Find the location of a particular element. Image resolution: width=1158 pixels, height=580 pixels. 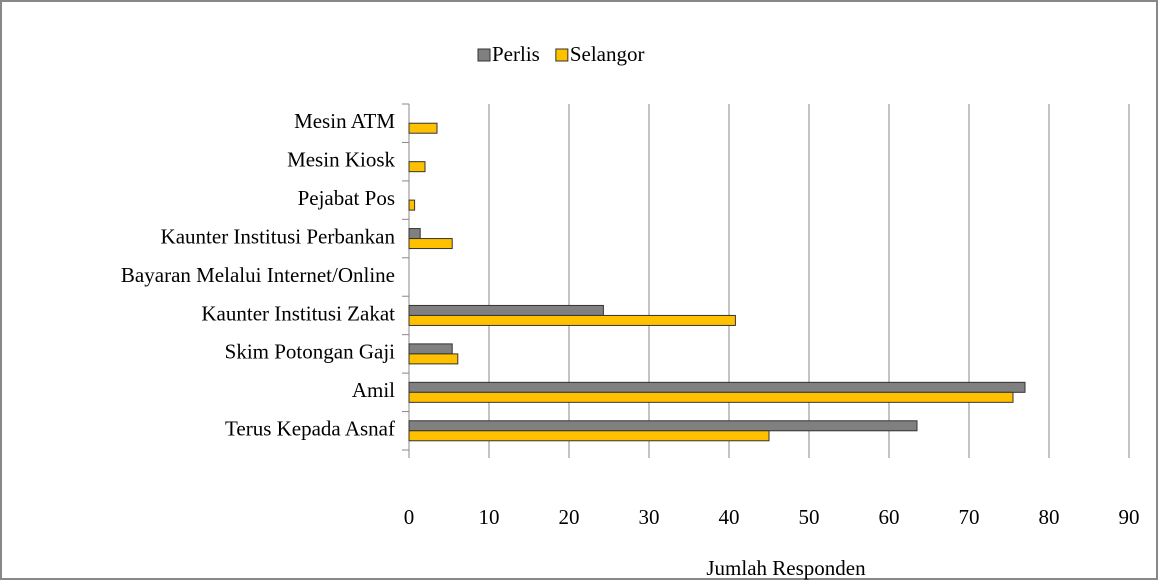

x-tick-label: 20 is located at coordinates (569, 517).